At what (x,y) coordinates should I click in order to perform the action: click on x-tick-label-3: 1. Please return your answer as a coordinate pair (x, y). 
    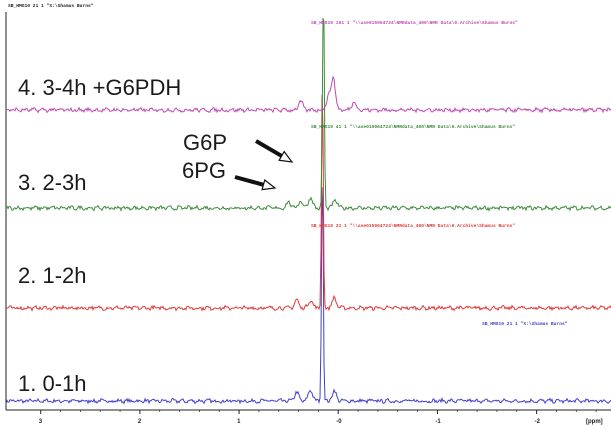
    Looking at the image, I should click on (239, 422).